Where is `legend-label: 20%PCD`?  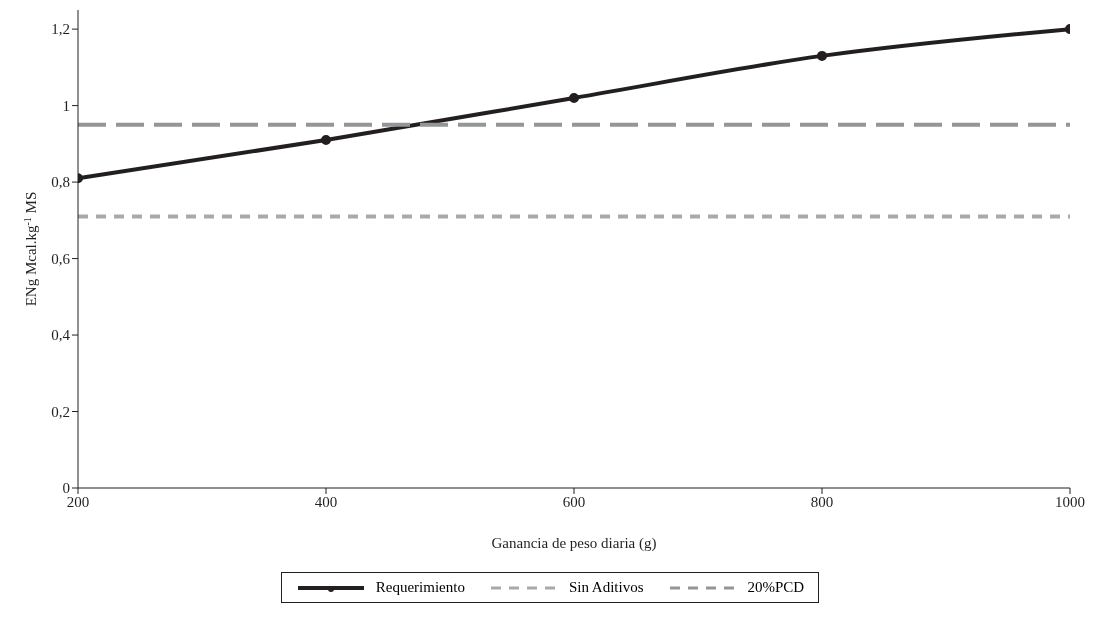 legend-label: 20%PCD is located at coordinates (776, 587).